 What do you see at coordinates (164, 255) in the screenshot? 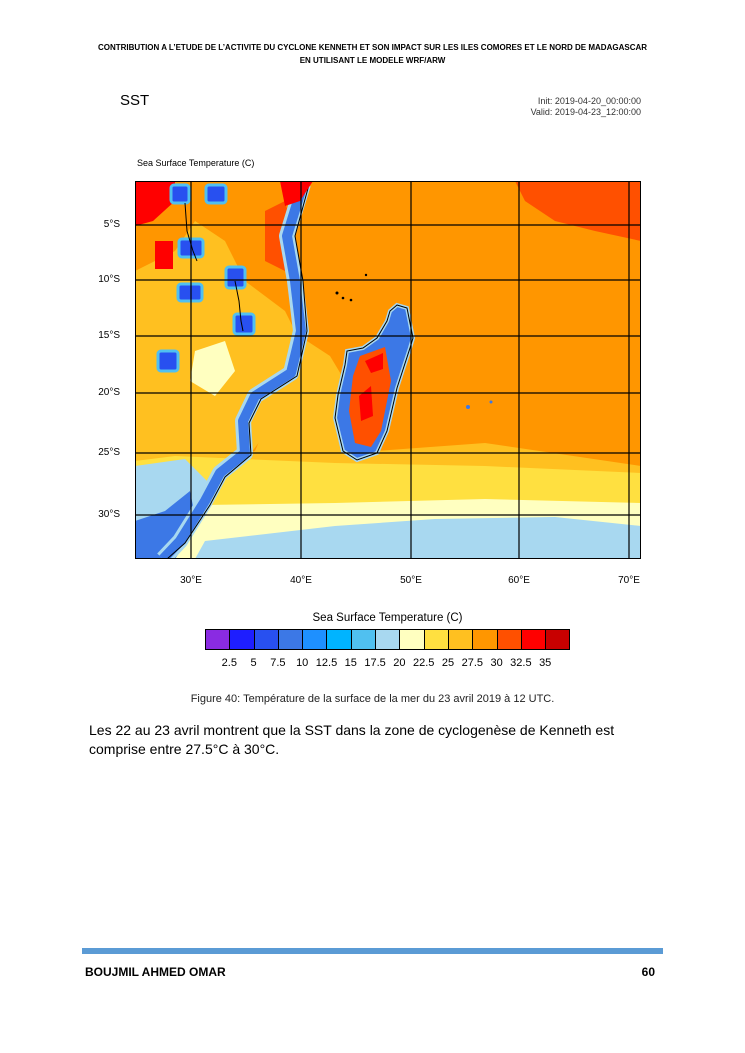
I see `hot-patch-w` at bounding box center [164, 255].